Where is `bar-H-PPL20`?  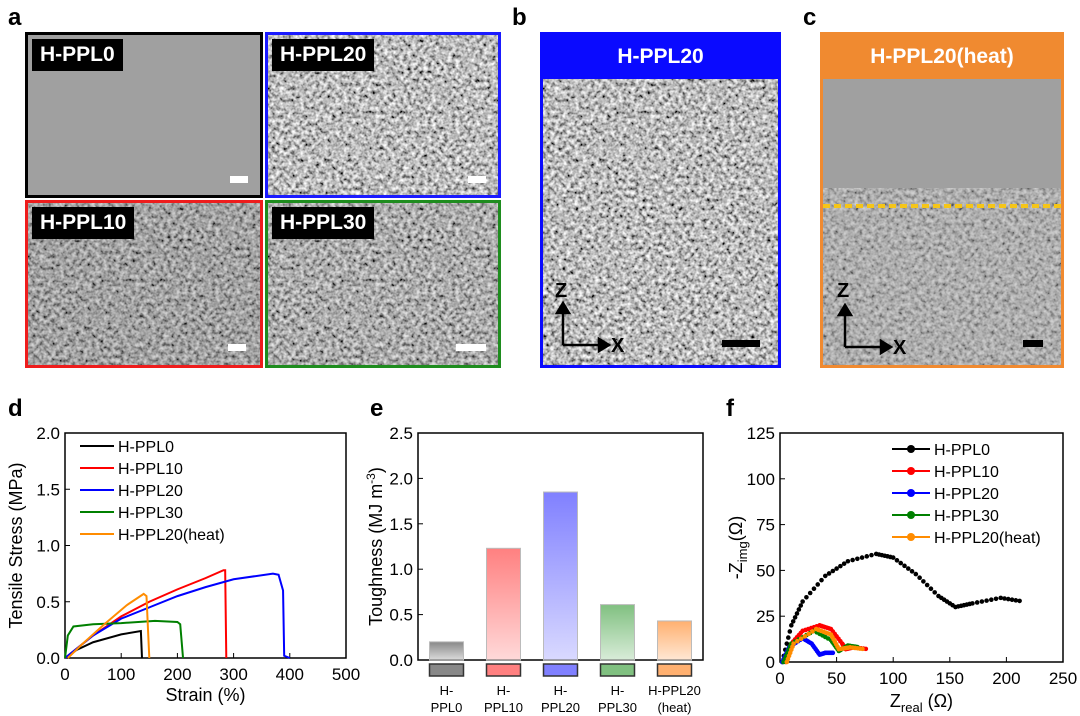
bar-H-PPL20 is located at coordinates (560, 576).